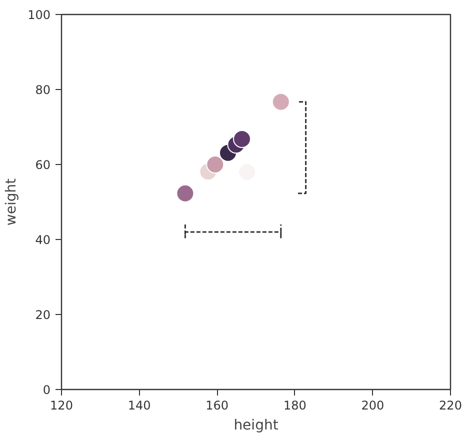 This screenshot has width=464, height=436. What do you see at coordinates (46, 390) in the screenshot?
I see `y-tick-label: 0` at bounding box center [46, 390].